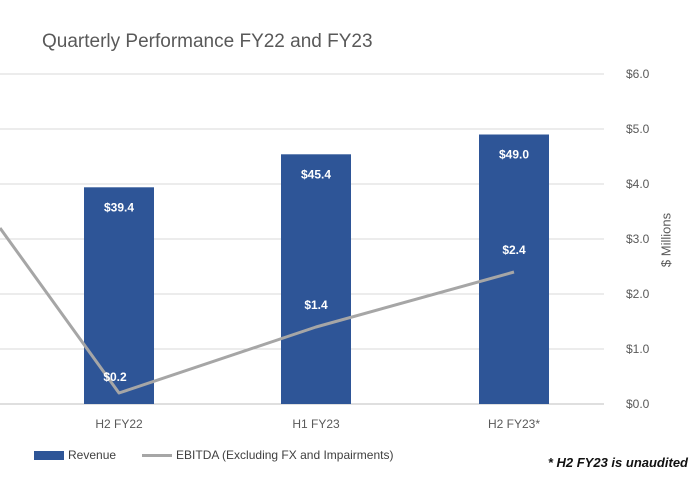  What do you see at coordinates (316, 174) in the screenshot?
I see `revenue-data-label: $45.4` at bounding box center [316, 174].